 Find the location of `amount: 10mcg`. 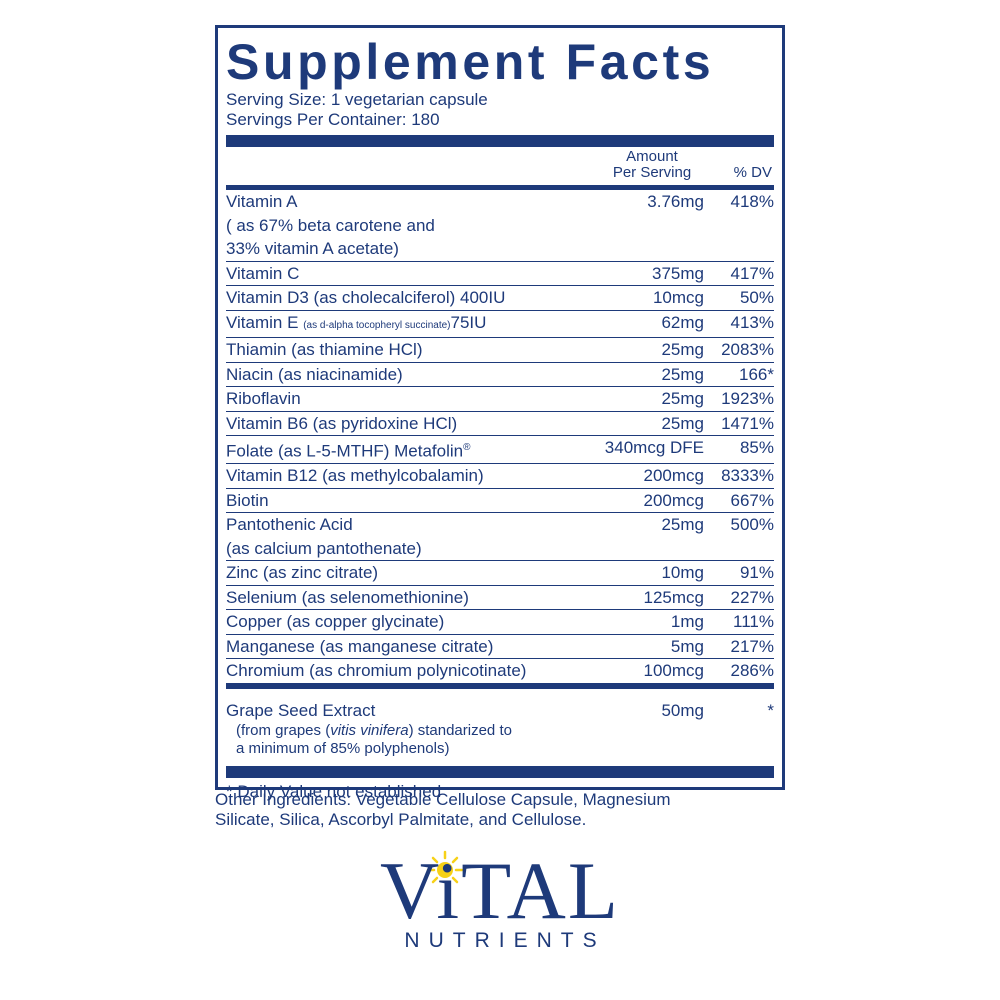

amount: 10mcg is located at coordinates (678, 297).